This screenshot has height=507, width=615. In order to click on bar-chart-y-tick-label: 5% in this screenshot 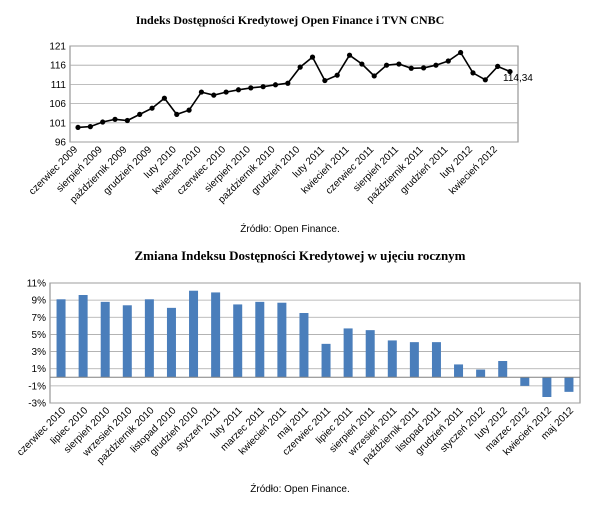, I will do `click(39, 335)`.